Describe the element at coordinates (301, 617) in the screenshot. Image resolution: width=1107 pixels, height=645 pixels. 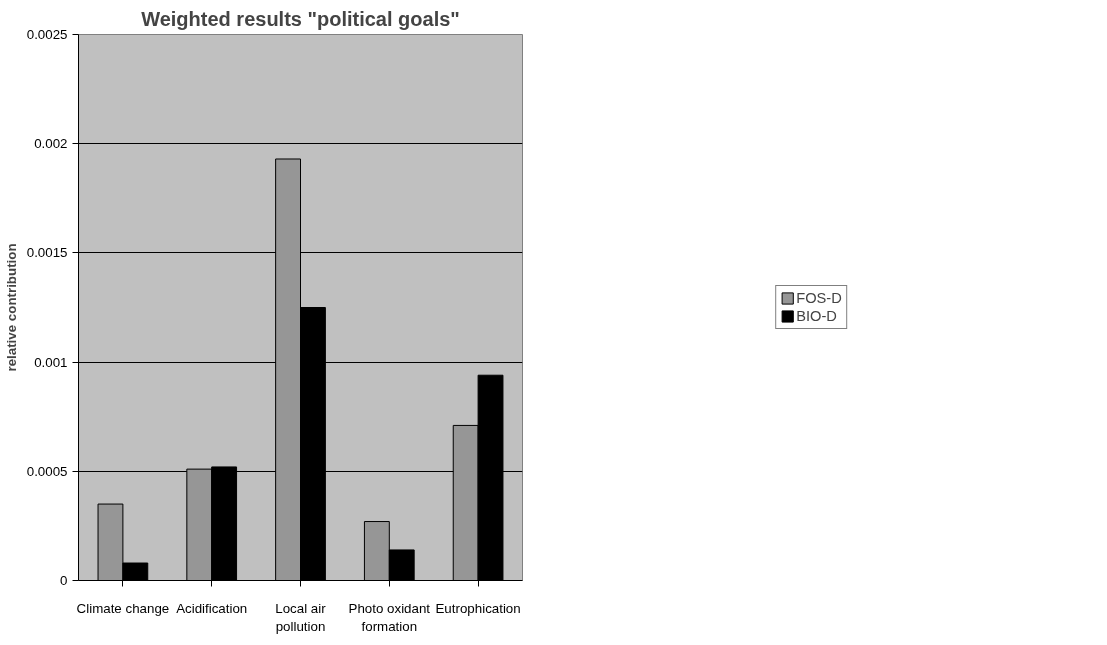
I see `x-tick-label: Local air pollution` at that location.